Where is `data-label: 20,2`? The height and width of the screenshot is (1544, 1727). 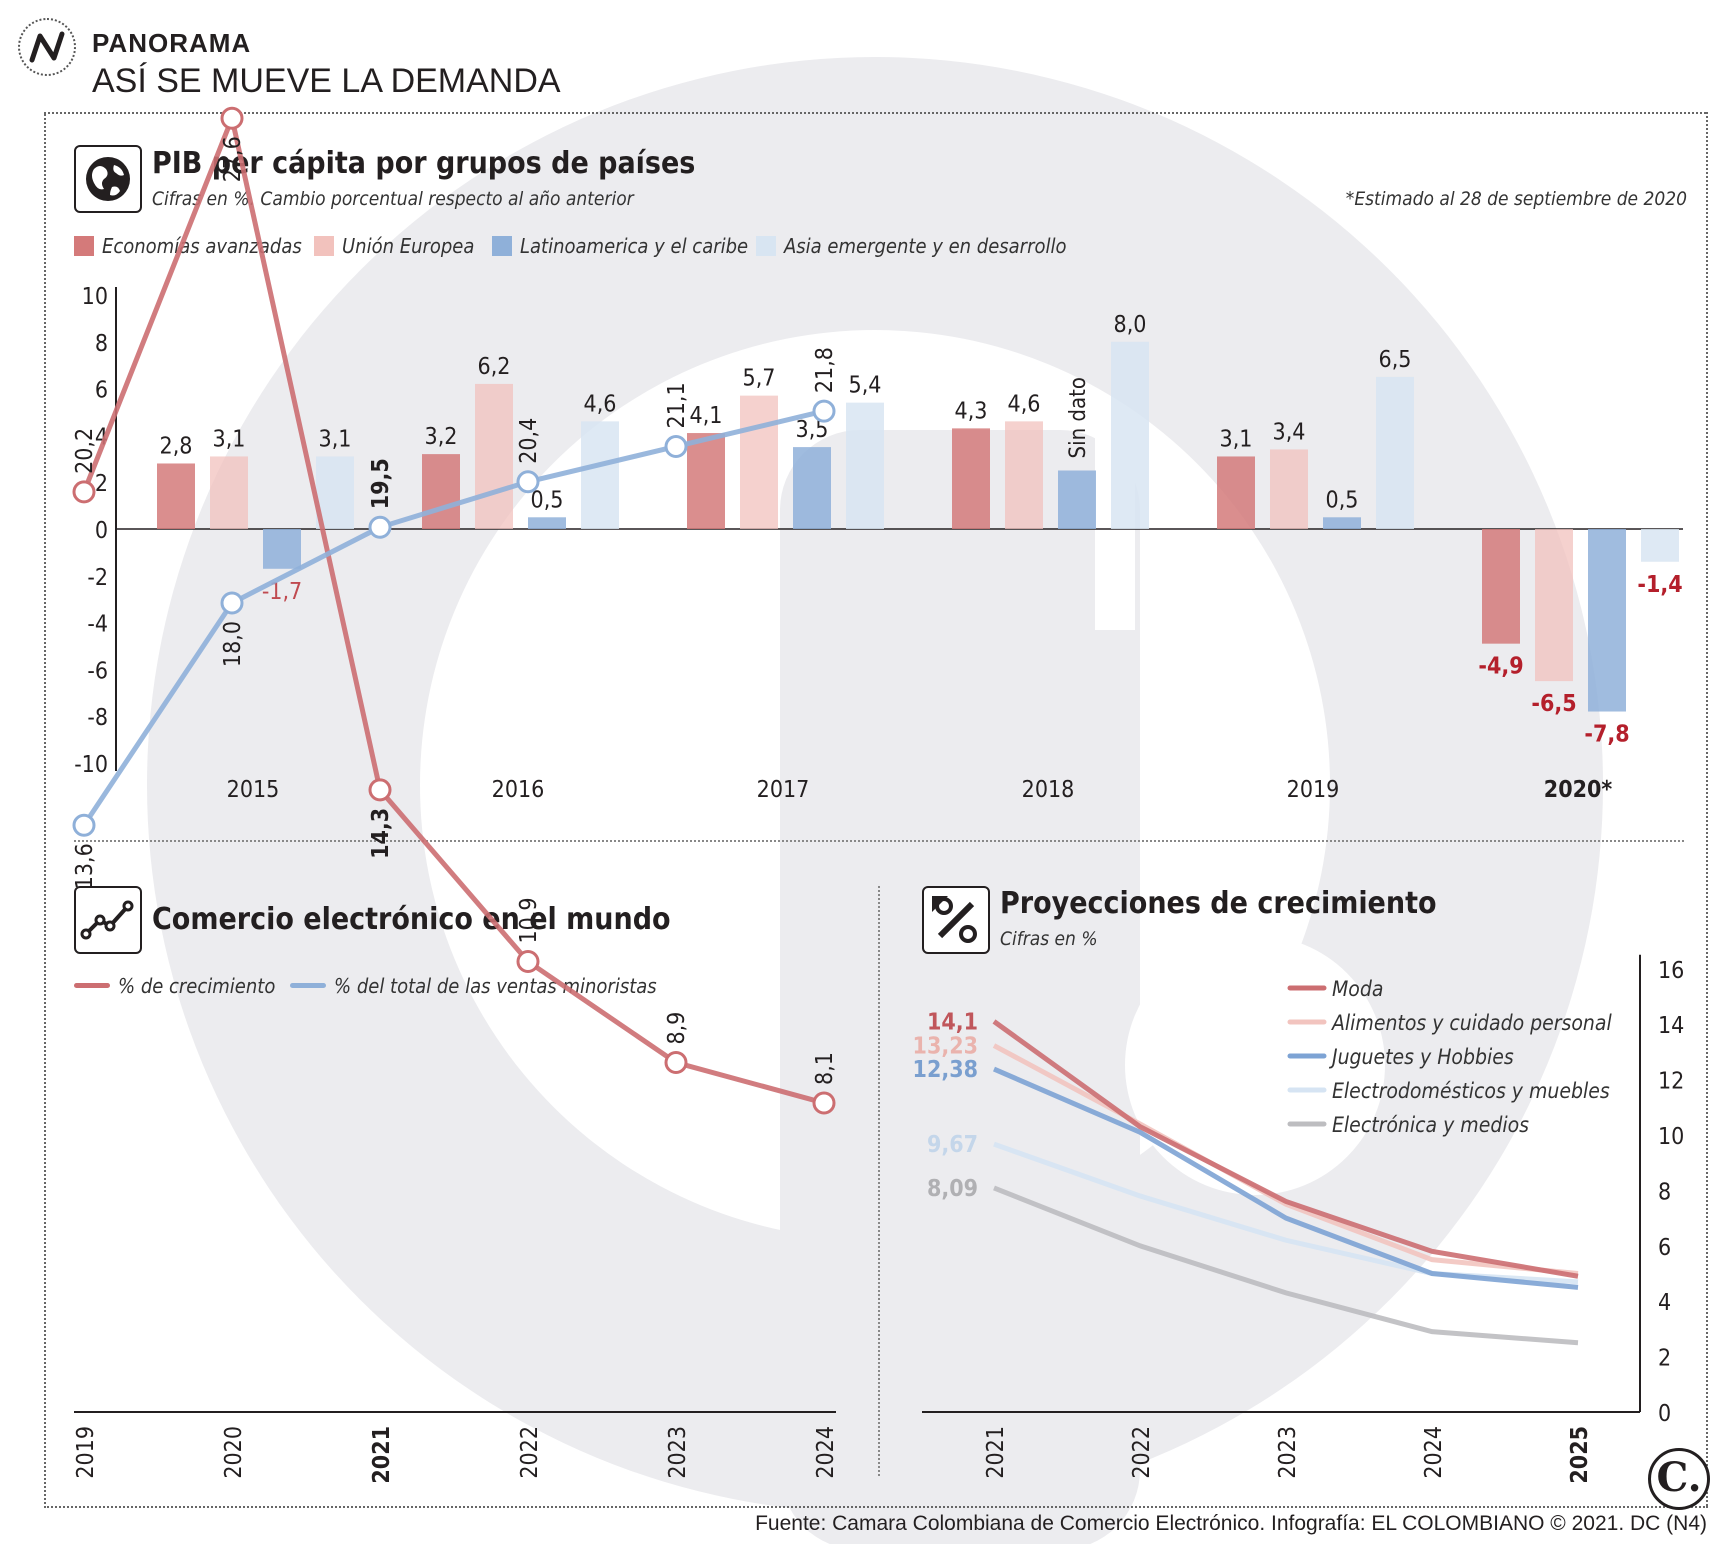
data-label: 20,2 is located at coordinates (85, 451).